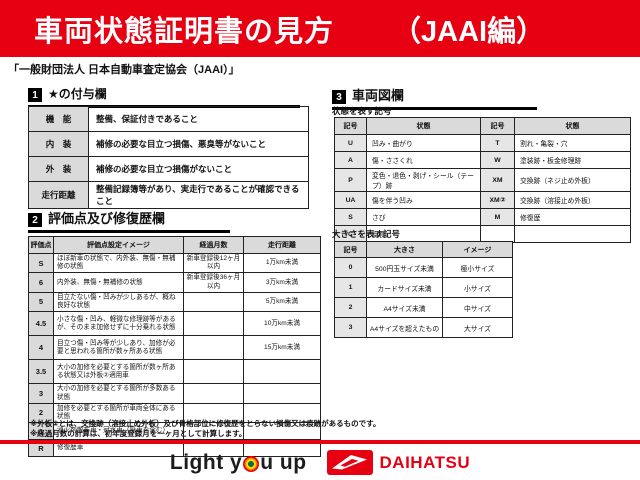 The height and width of the screenshot is (480, 640). I want to click on status-symbol: S, so click(350, 217).